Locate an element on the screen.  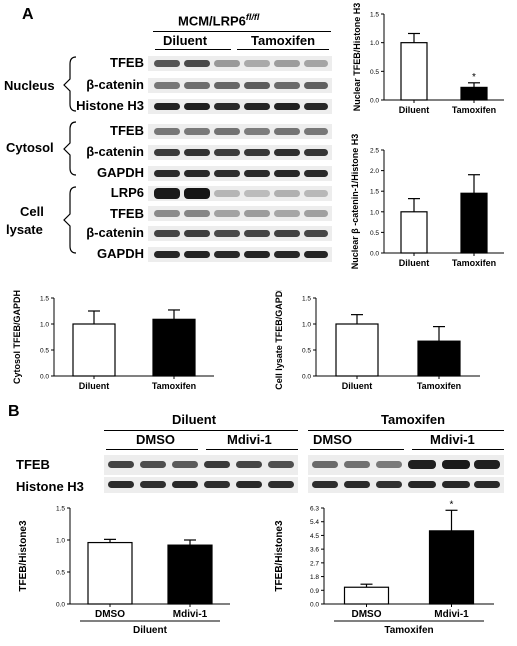
brace-nucleus is located at coordinates (70, 84).